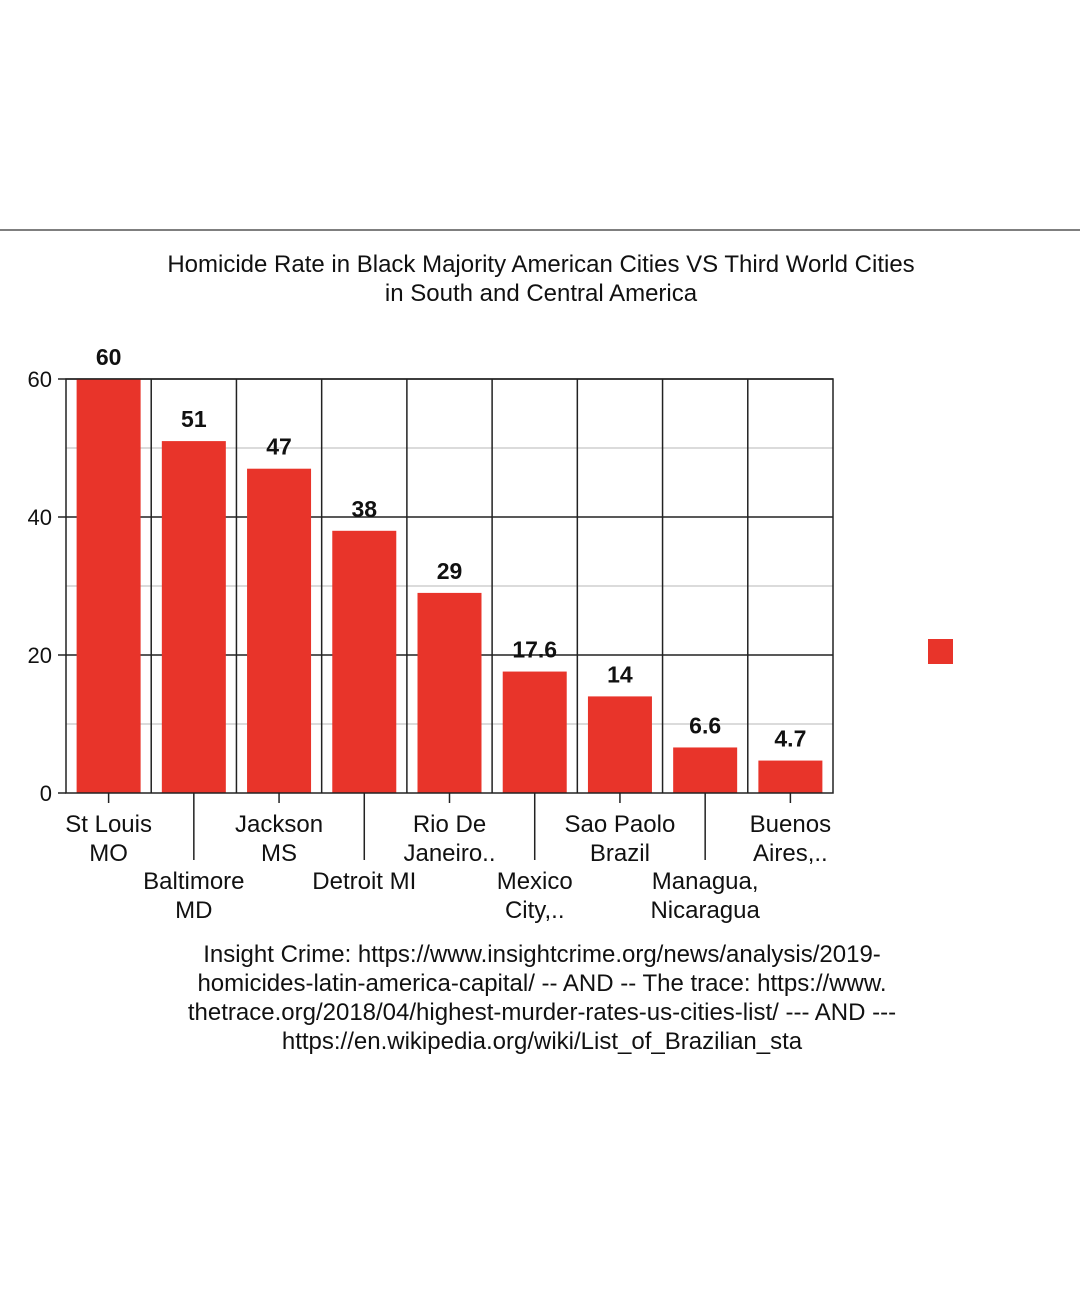 Image resolution: width=1080 pixels, height=1301 pixels. What do you see at coordinates (705, 725) in the screenshot?
I see `data-label: 6.6` at bounding box center [705, 725].